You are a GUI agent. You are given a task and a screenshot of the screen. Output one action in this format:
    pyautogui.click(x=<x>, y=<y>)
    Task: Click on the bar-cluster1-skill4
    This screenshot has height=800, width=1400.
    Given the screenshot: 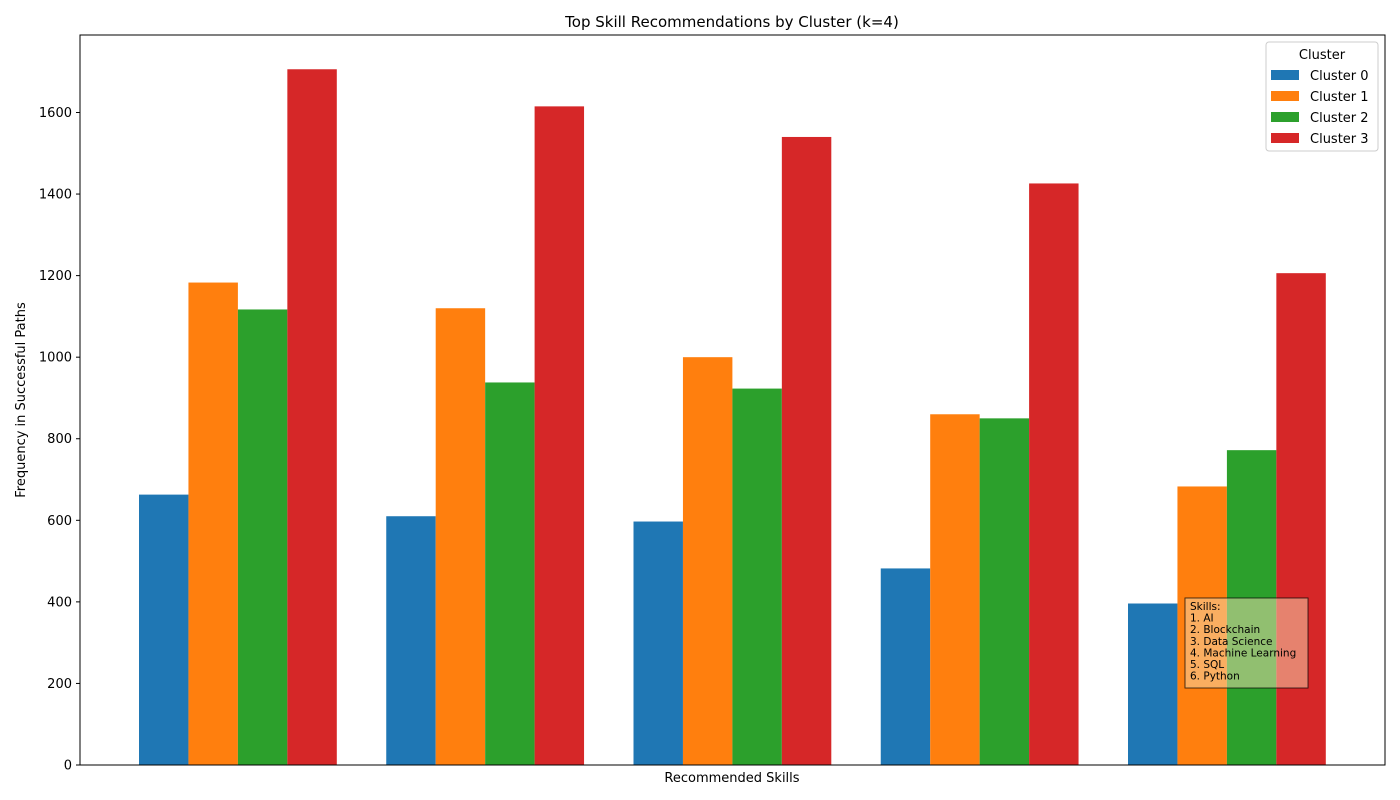 What is the action you would take?
    pyautogui.click(x=955, y=589)
    